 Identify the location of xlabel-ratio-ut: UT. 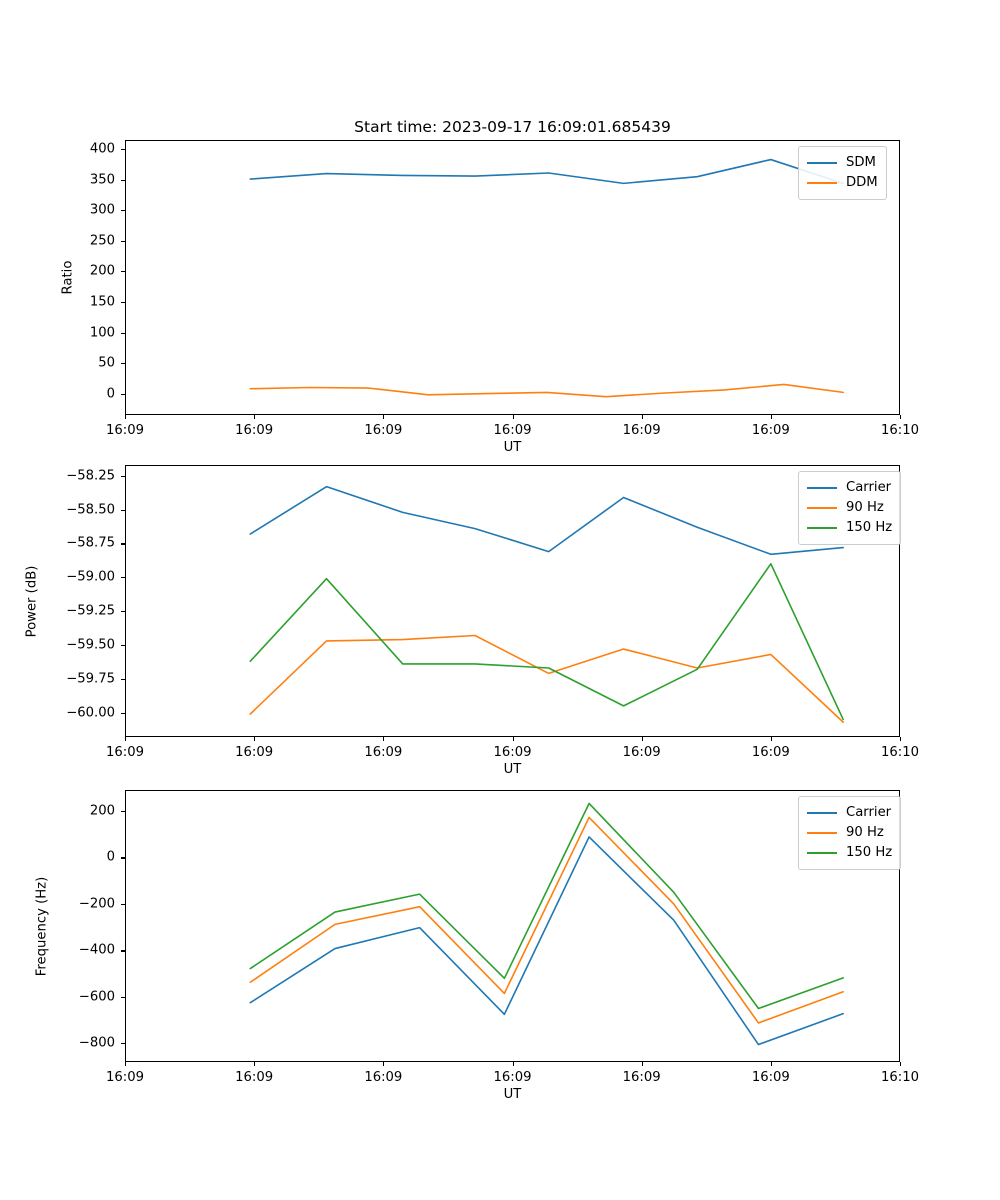
(512, 447).